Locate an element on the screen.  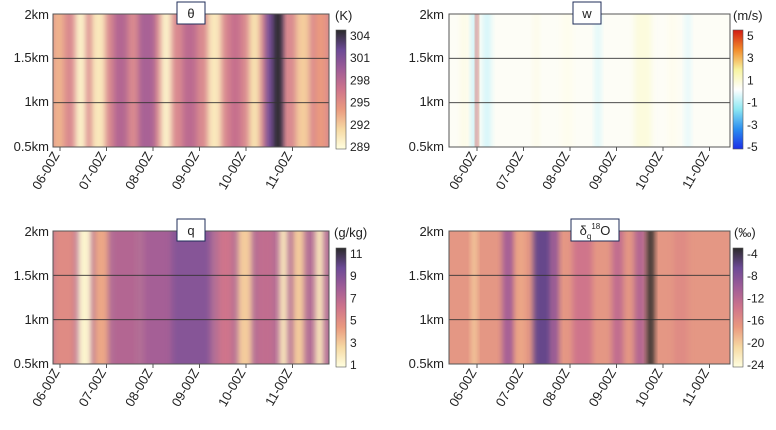
title-box-w: w is located at coordinates (587, 13).